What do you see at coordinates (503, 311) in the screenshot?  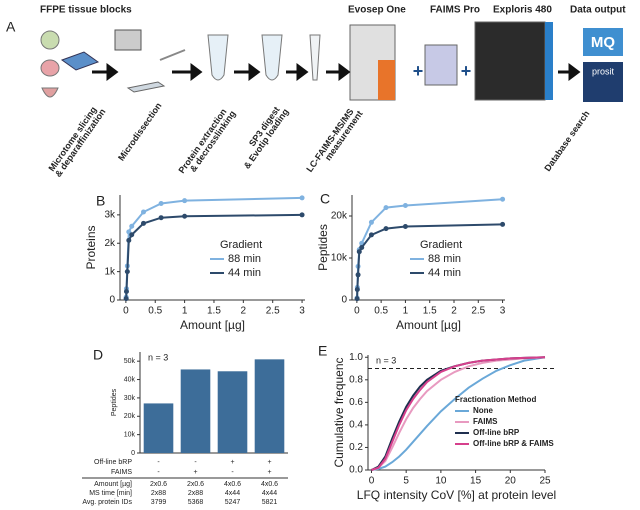 I see `x-tick-label: 3` at bounding box center [503, 311].